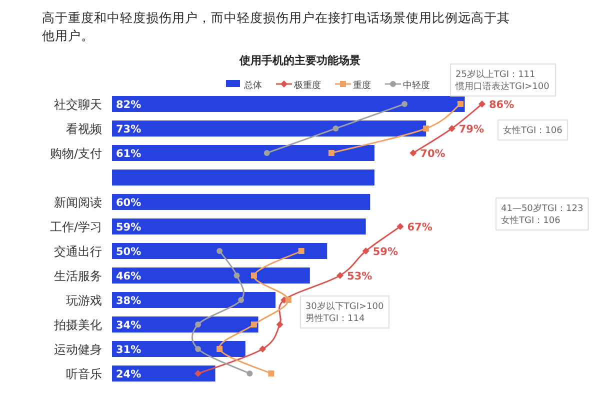  I want to click on chart-title: 使用手机的主要功能场景, so click(299, 60).